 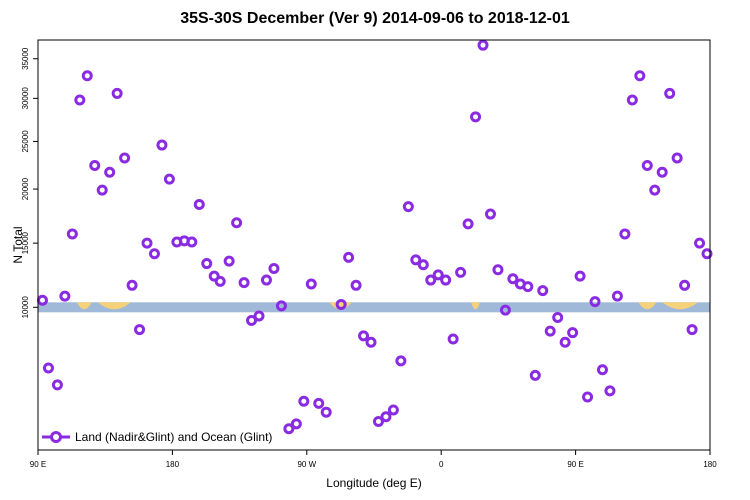 I want to click on x-tick-label: 0, so click(x=441, y=464).